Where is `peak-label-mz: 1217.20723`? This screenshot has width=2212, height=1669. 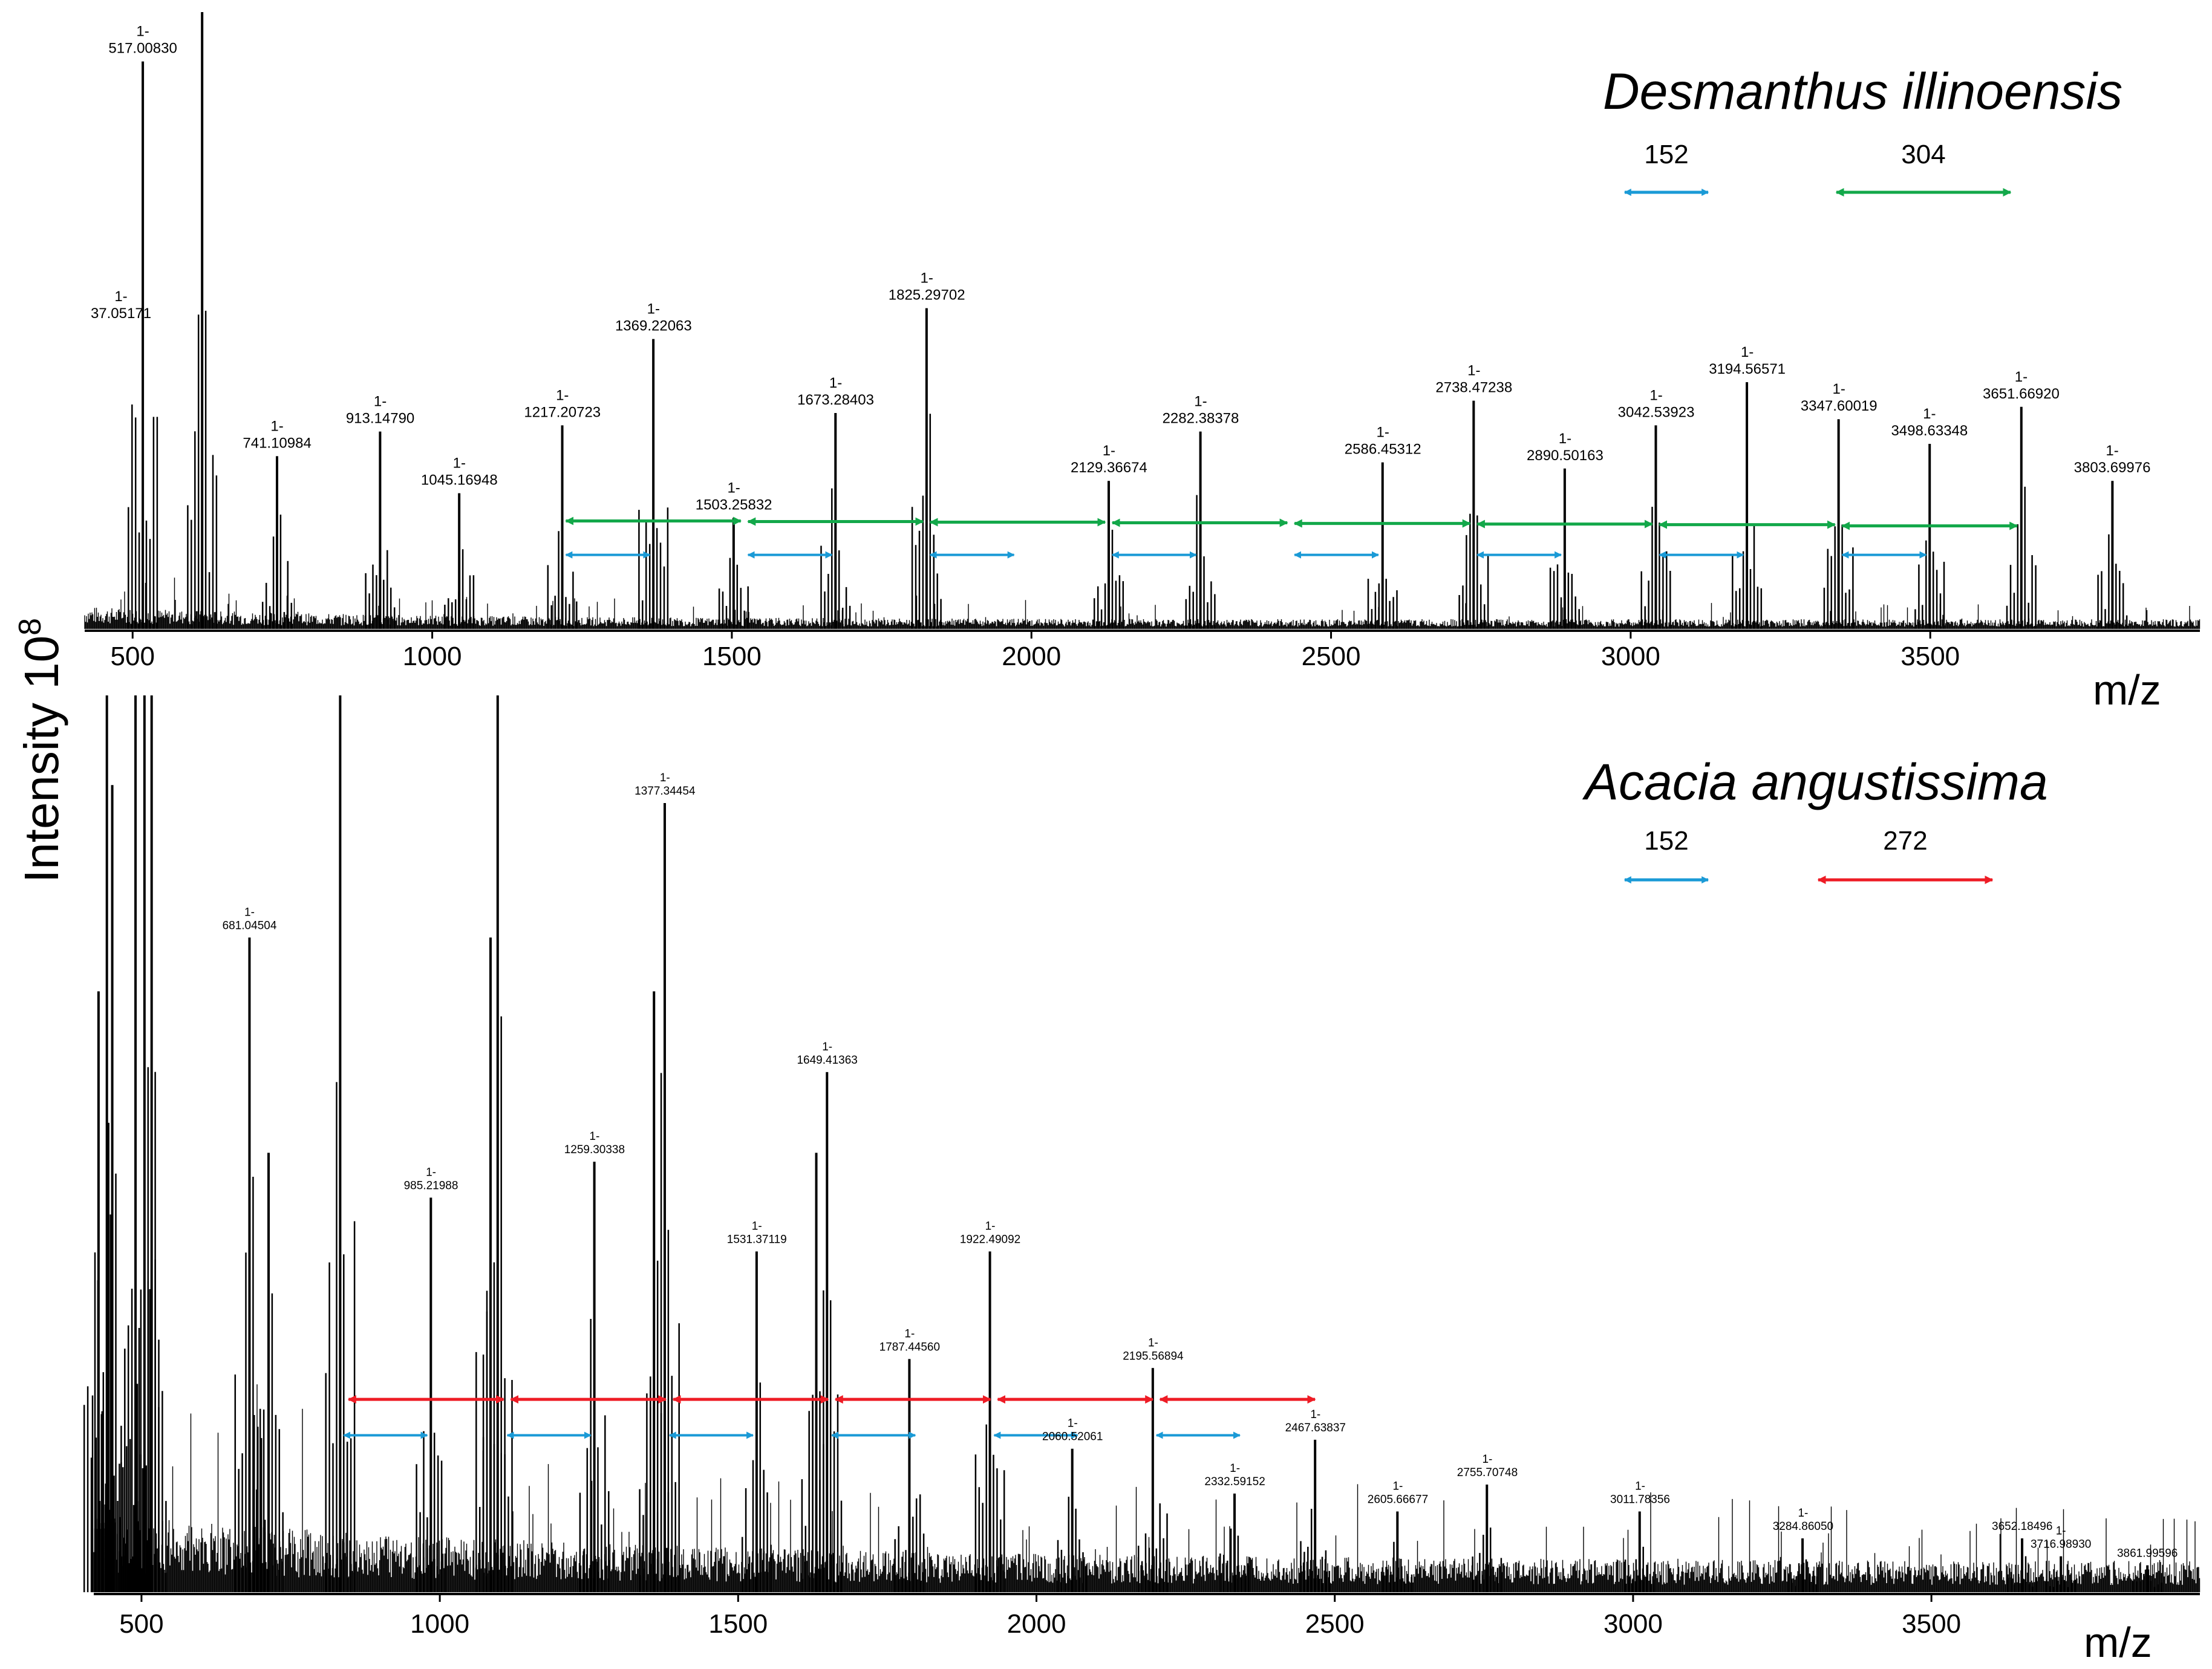
peak-label-mz: 1217.20723 is located at coordinates (562, 412).